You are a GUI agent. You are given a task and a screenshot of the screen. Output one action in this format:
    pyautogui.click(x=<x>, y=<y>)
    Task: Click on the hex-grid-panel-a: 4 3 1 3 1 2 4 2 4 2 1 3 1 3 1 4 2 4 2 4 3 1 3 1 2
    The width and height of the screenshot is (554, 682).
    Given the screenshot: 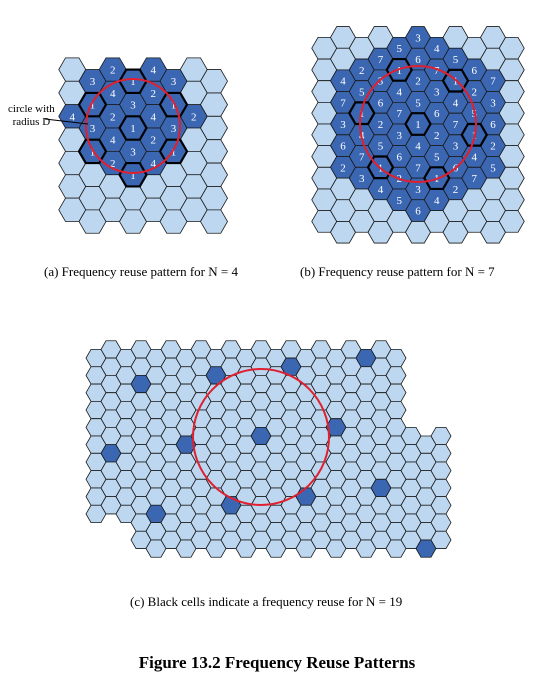 What is the action you would take?
    pyautogui.click(x=143, y=145)
    